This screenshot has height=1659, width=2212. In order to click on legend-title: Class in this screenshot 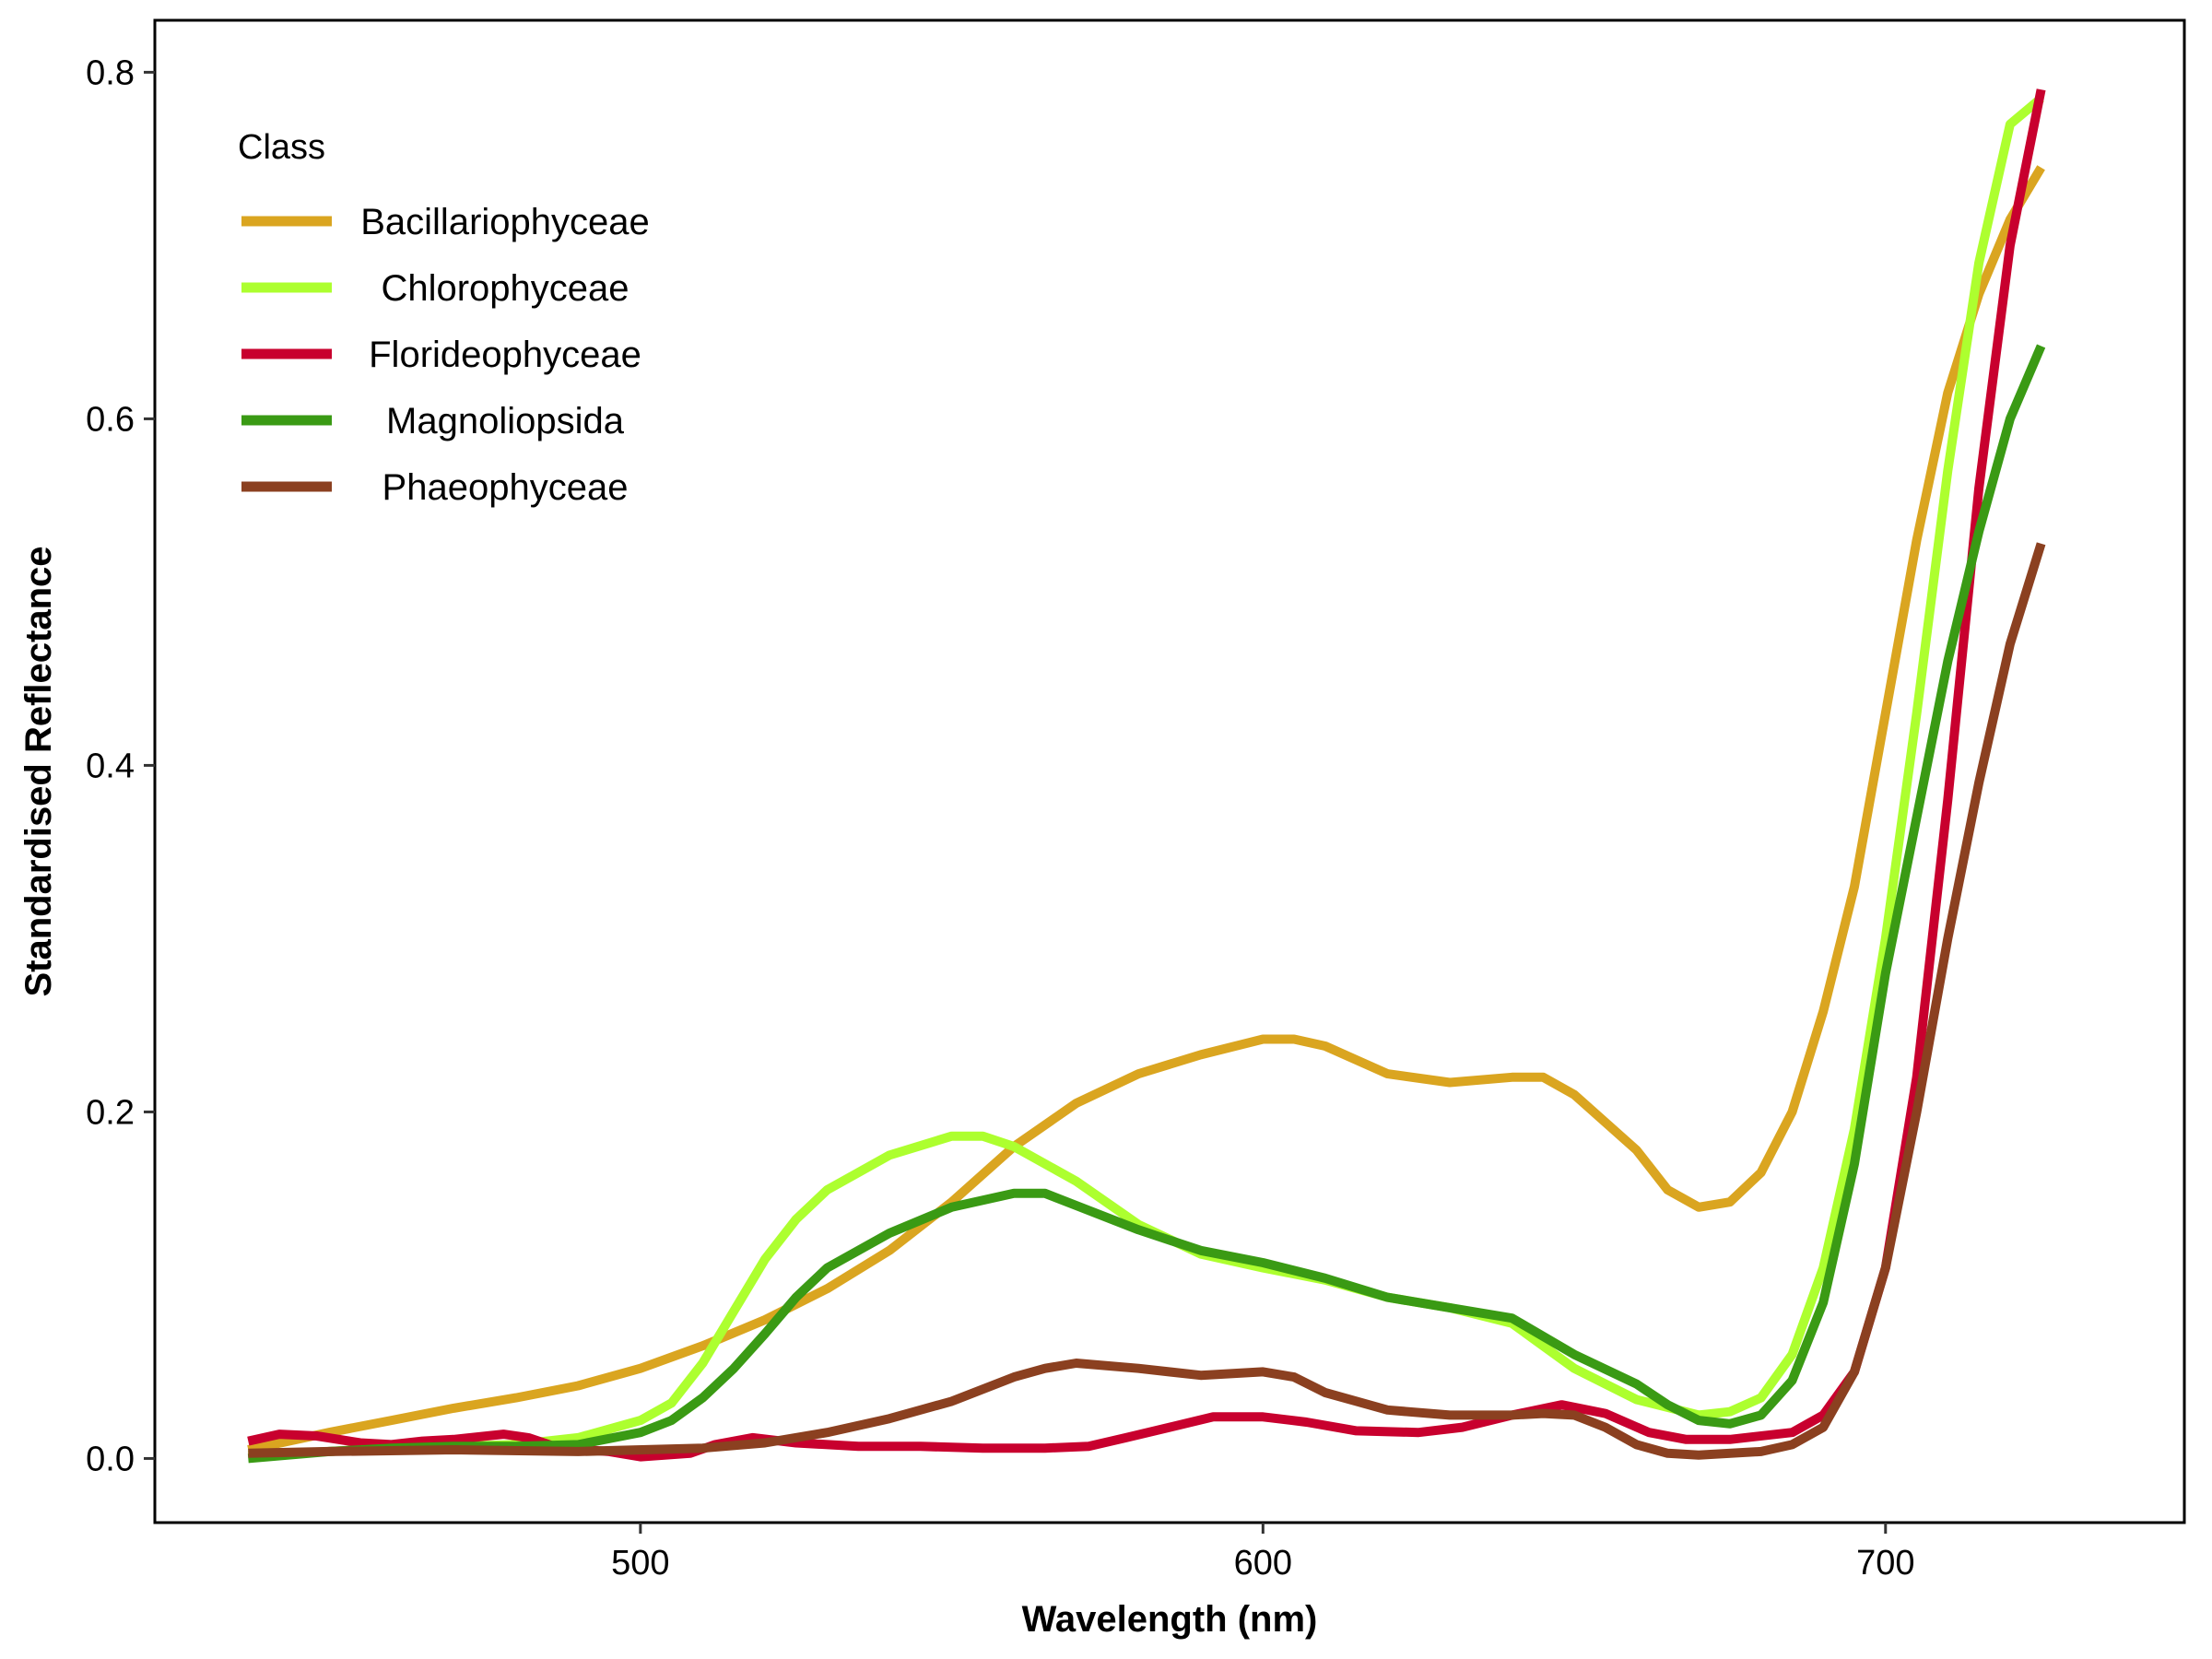, I will do `click(281, 147)`.